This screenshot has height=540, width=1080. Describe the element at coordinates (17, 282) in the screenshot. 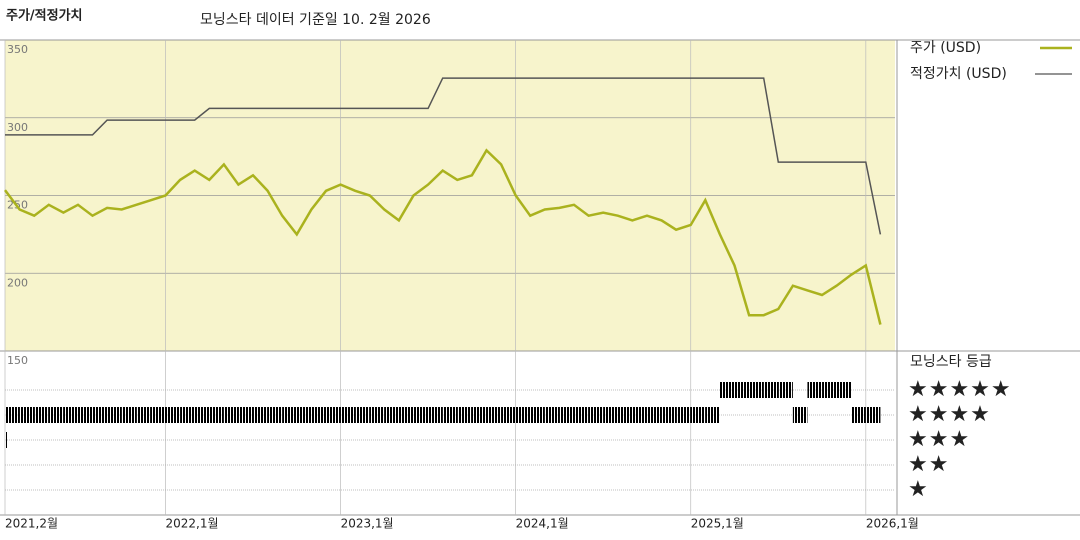

I see `y-tick-label: 200` at that location.